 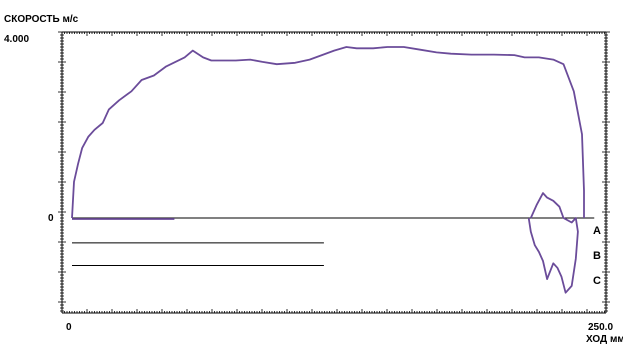 I want to click on x-tick-label-min: 0, so click(x=69, y=327).